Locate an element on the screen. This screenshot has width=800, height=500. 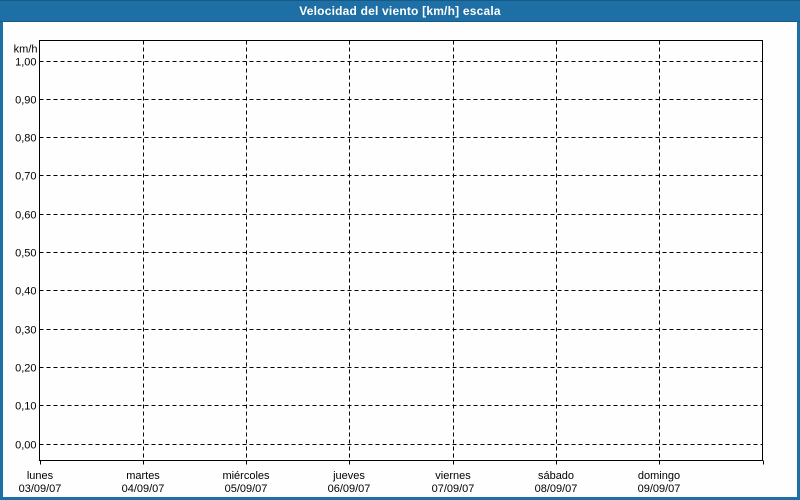
y-axis-unit-label: km/h is located at coordinates (26, 50).